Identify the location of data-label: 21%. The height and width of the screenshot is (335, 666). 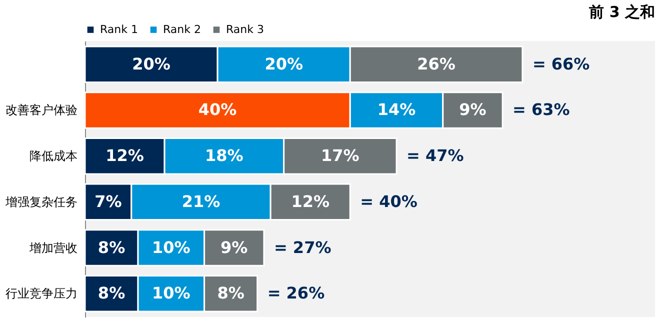
(201, 201).